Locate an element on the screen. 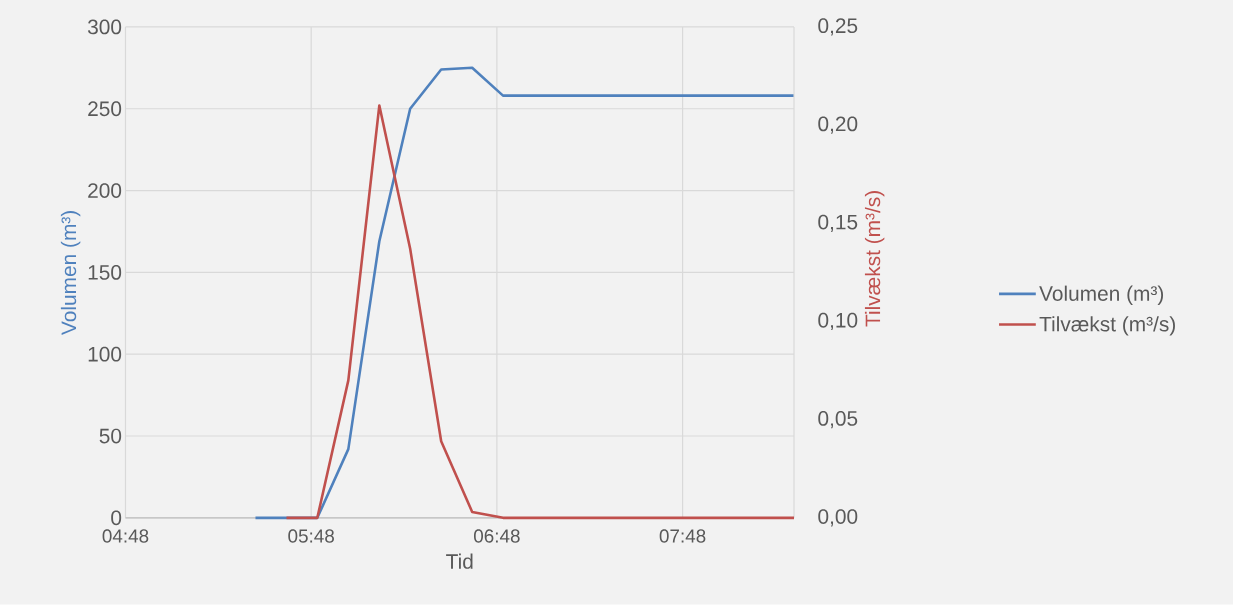 This screenshot has height=605, width=1233. y2-axis-title: Tilvækst (m³/s) is located at coordinates (874, 259).